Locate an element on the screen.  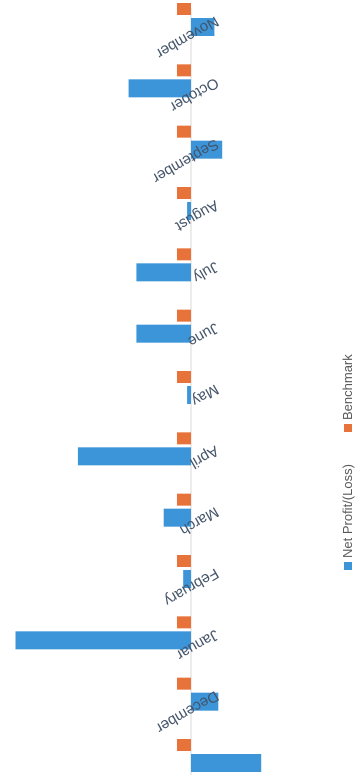
bar-benchmark-januar is located at coordinates (183, 622).